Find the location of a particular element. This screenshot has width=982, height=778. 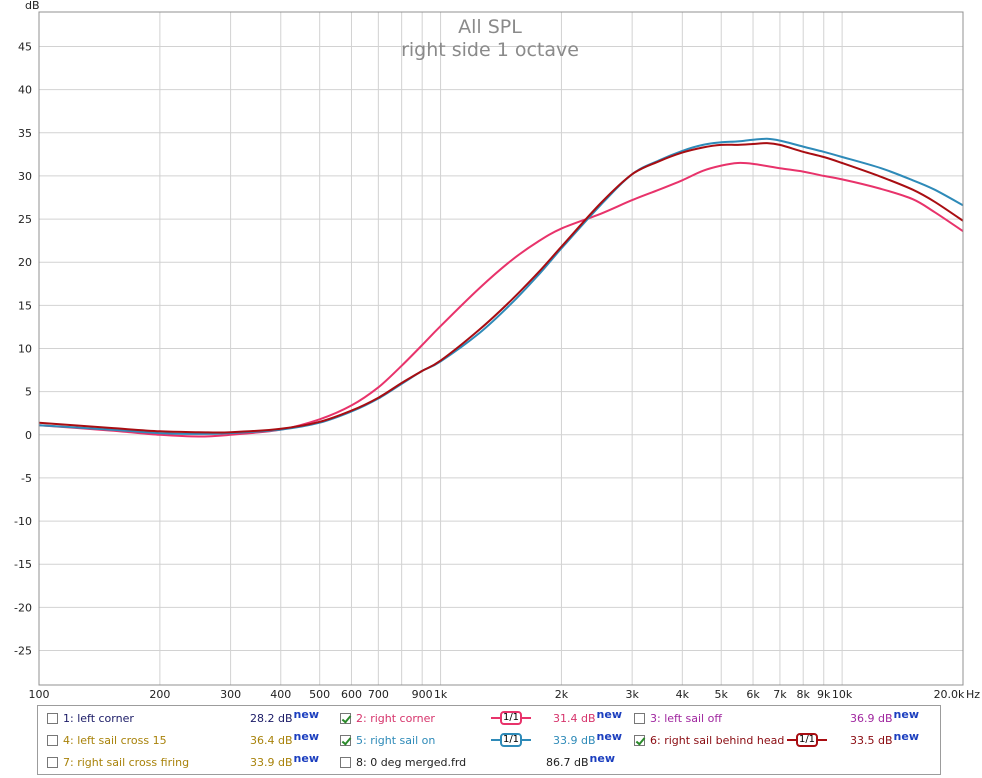

x-tick-label: 10k is located at coordinates (842, 694).